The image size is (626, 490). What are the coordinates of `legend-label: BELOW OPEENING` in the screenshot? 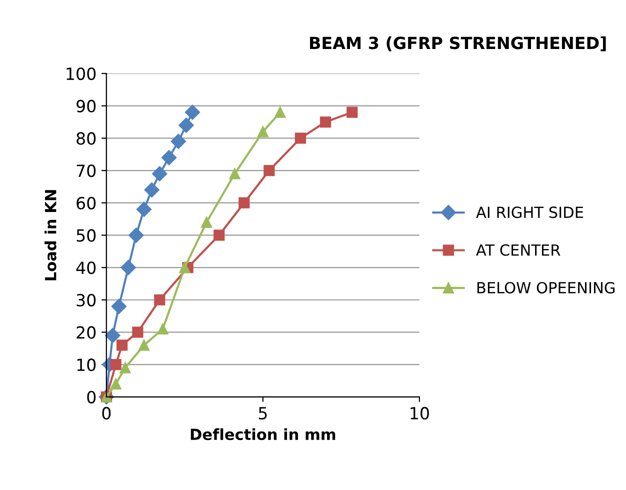 It's located at (546, 288).